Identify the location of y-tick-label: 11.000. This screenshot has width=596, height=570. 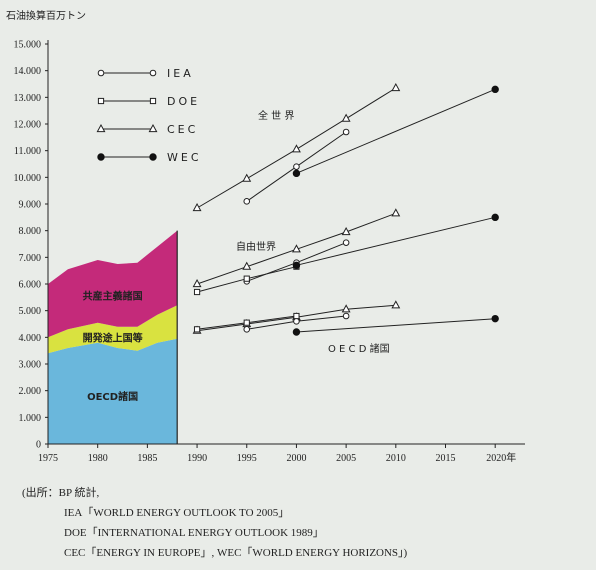
(27, 151).